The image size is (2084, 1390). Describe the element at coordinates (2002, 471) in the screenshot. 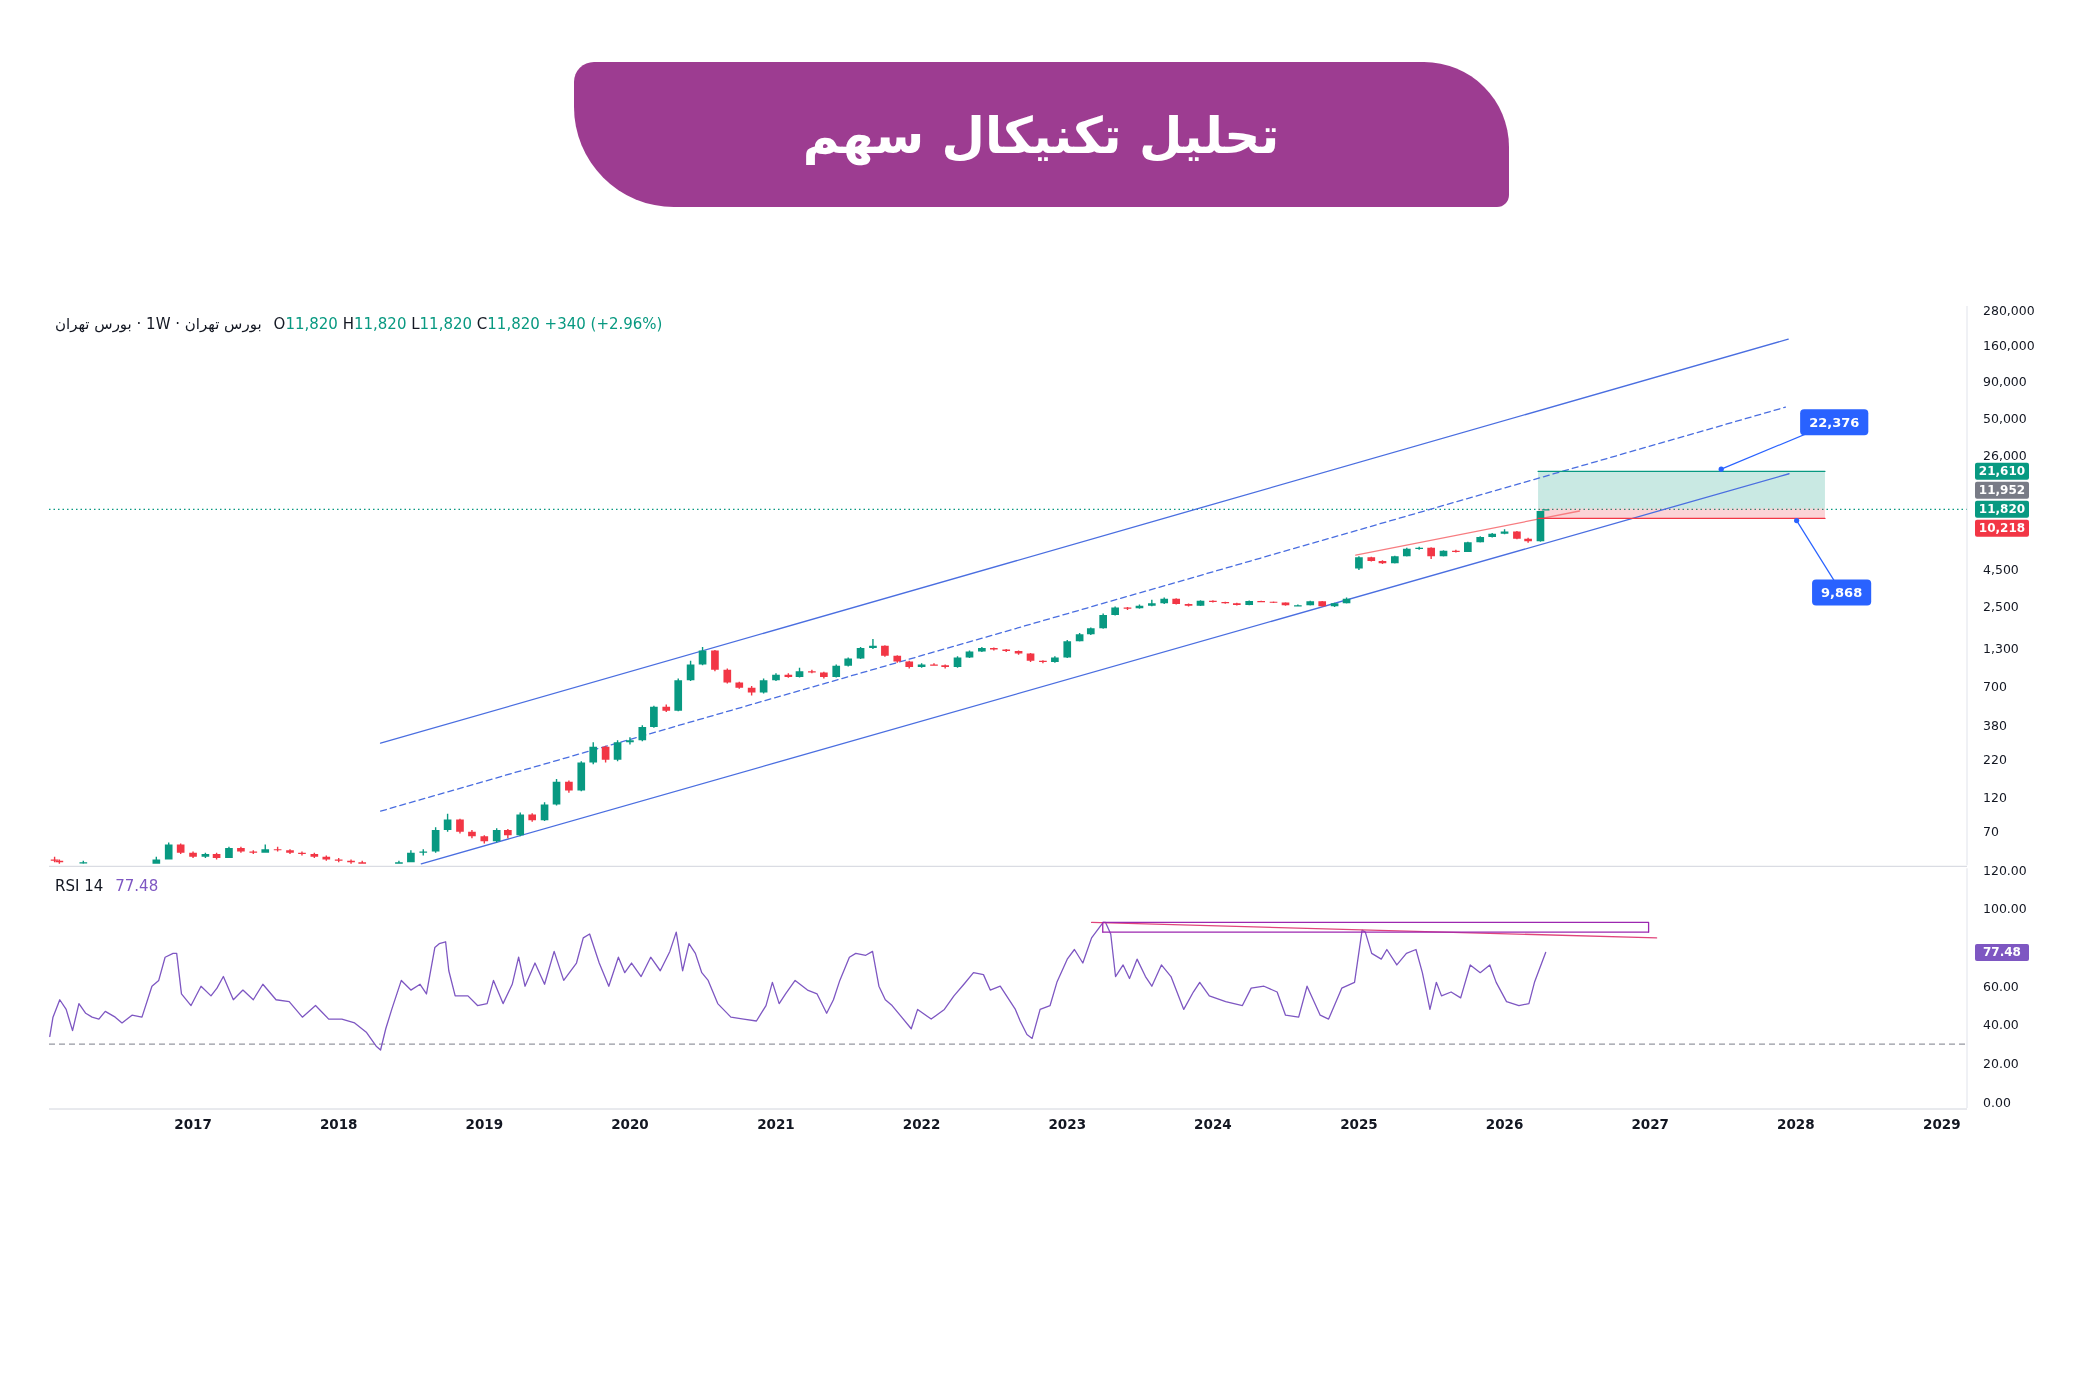

I see `text: 21,610` at that location.